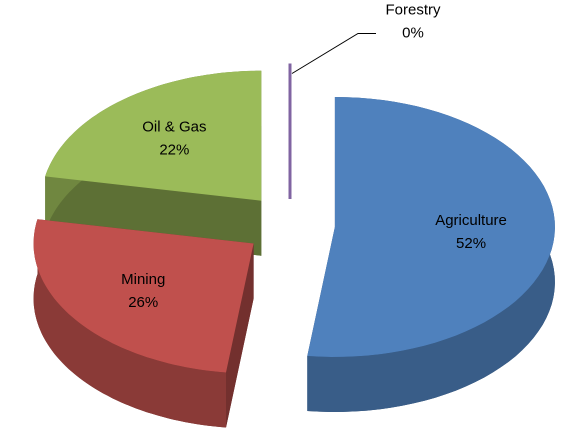 This screenshot has height=432, width=569. What do you see at coordinates (143, 302) in the screenshot?
I see `data-label-value: 26%` at bounding box center [143, 302].